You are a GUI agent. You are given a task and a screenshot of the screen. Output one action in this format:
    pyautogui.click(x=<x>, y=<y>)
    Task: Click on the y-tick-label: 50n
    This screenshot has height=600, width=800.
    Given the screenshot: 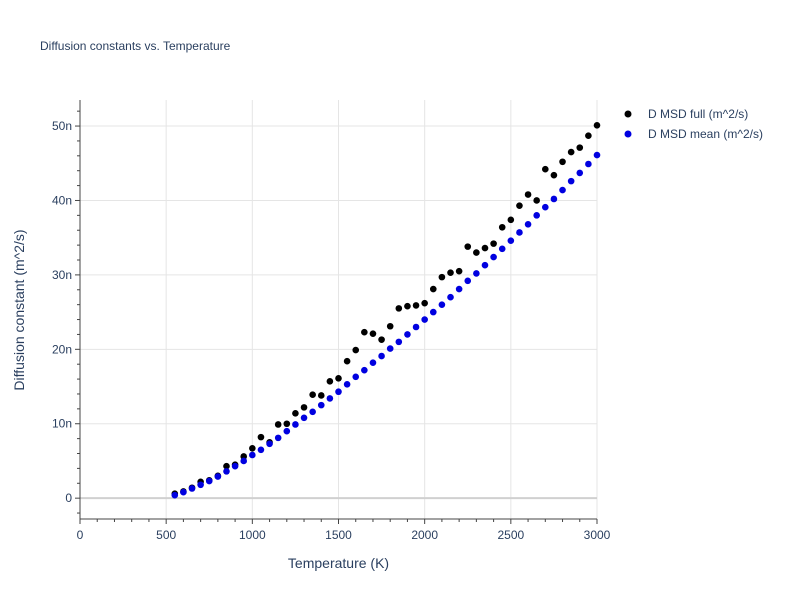 What is the action you would take?
    pyautogui.click(x=62, y=126)
    